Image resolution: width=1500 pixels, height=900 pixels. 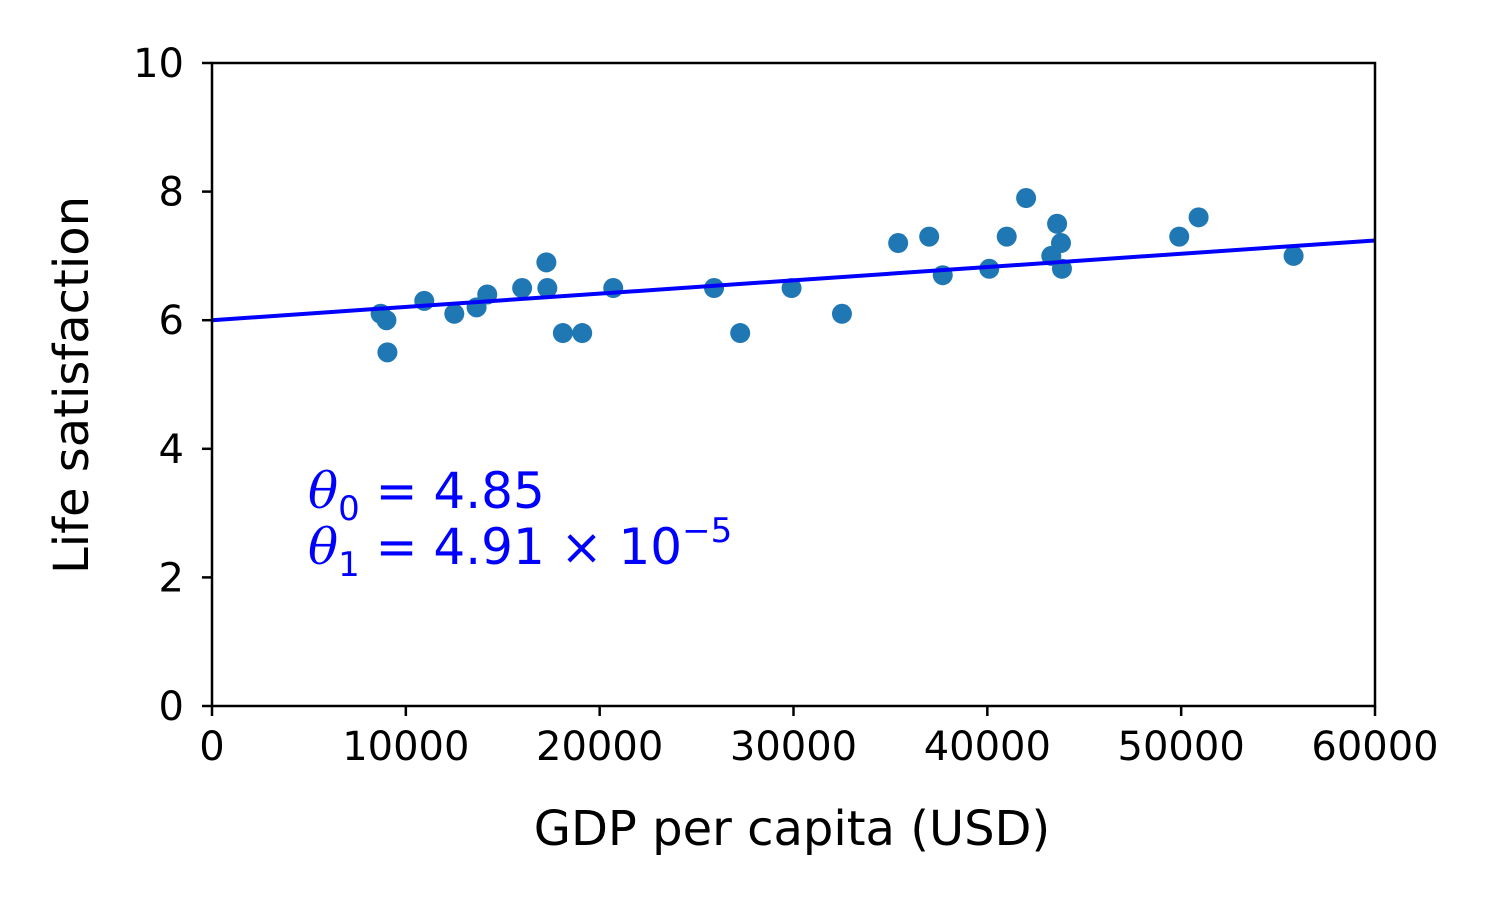 What do you see at coordinates (323, 491) in the screenshot?
I see `theta0-symbol: θ` at bounding box center [323, 491].